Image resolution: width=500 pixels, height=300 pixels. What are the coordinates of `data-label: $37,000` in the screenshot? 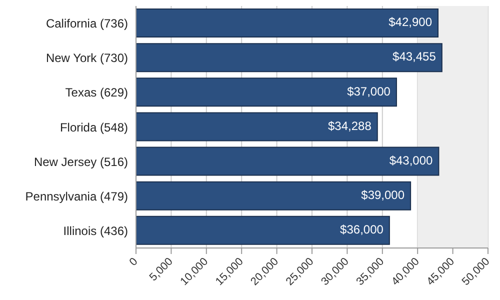 It's located at (369, 91).